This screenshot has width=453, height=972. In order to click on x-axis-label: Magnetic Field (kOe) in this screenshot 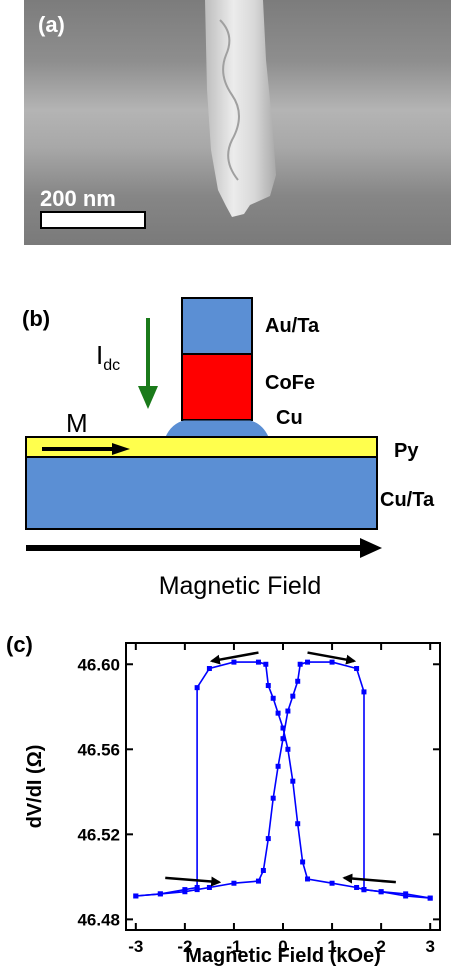, I will do `click(283, 956)`.